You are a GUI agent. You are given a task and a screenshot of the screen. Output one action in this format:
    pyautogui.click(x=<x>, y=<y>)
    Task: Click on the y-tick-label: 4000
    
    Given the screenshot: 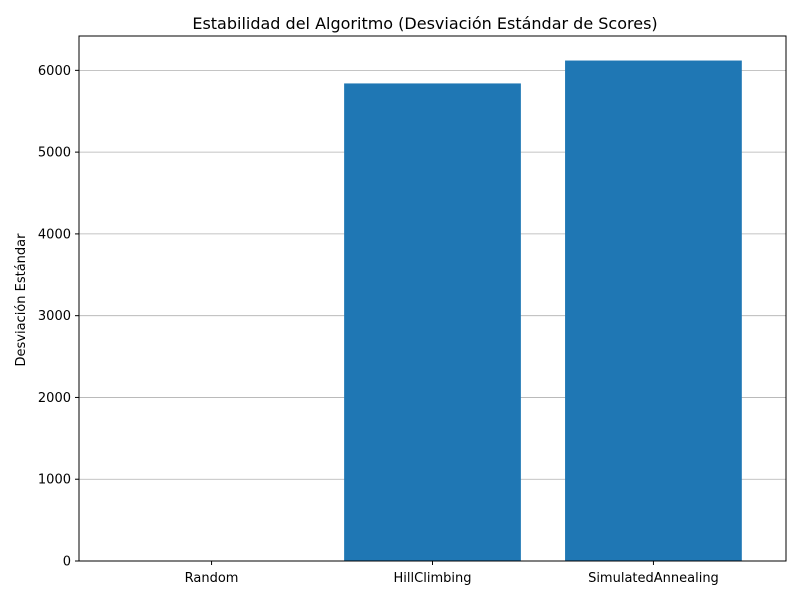 What is the action you would take?
    pyautogui.click(x=54, y=234)
    